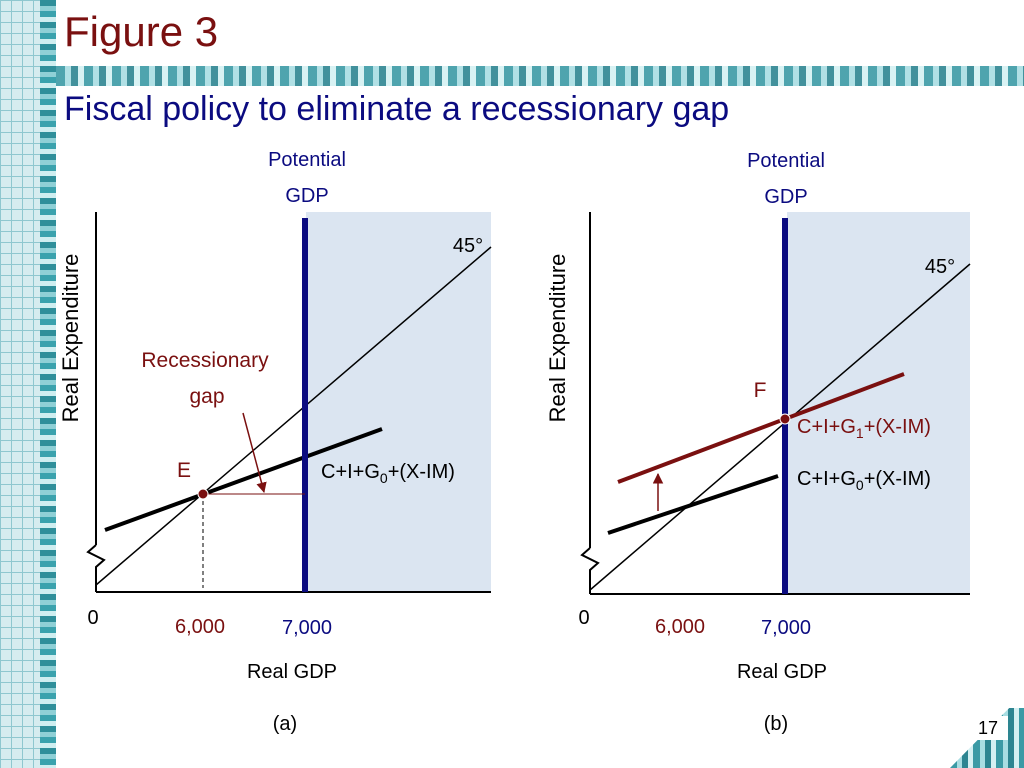 The image size is (1024, 768). What do you see at coordinates (583, 618) in the screenshot?
I see `panel-b-origin-label: 0` at bounding box center [583, 618].